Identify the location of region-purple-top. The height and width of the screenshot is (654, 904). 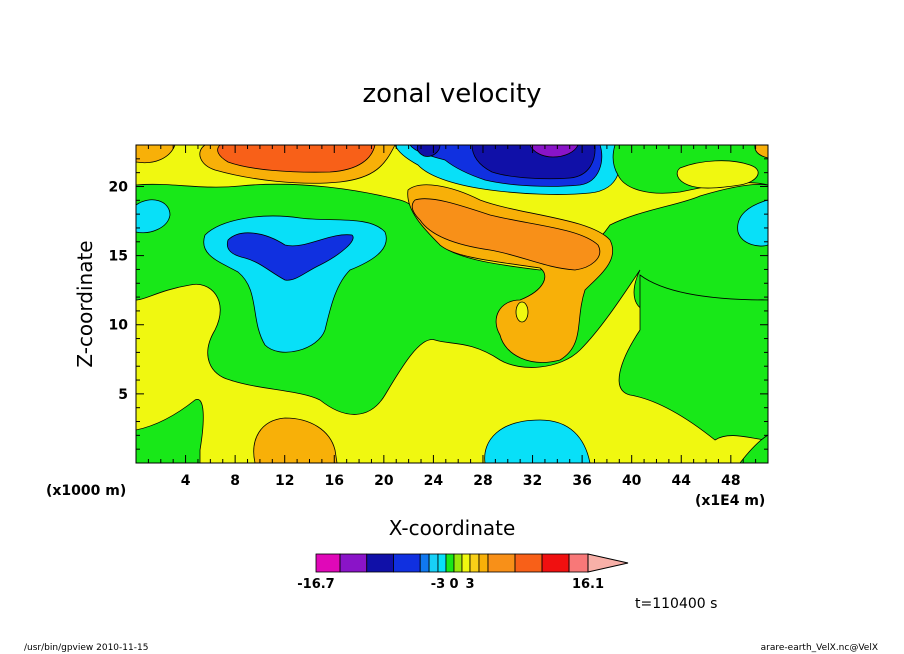
(554, 151).